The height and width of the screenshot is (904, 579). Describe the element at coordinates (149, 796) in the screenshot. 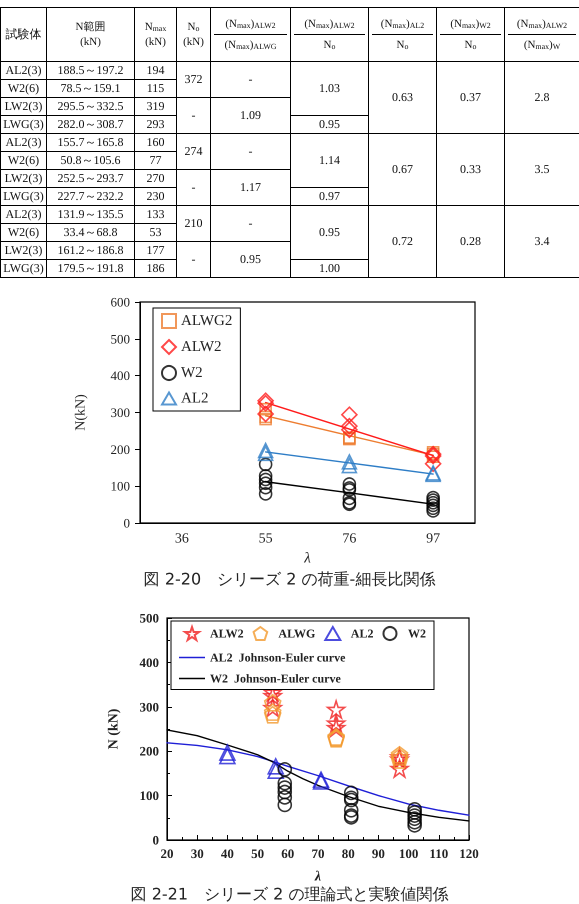

I see `y-tick-label: 100` at that location.